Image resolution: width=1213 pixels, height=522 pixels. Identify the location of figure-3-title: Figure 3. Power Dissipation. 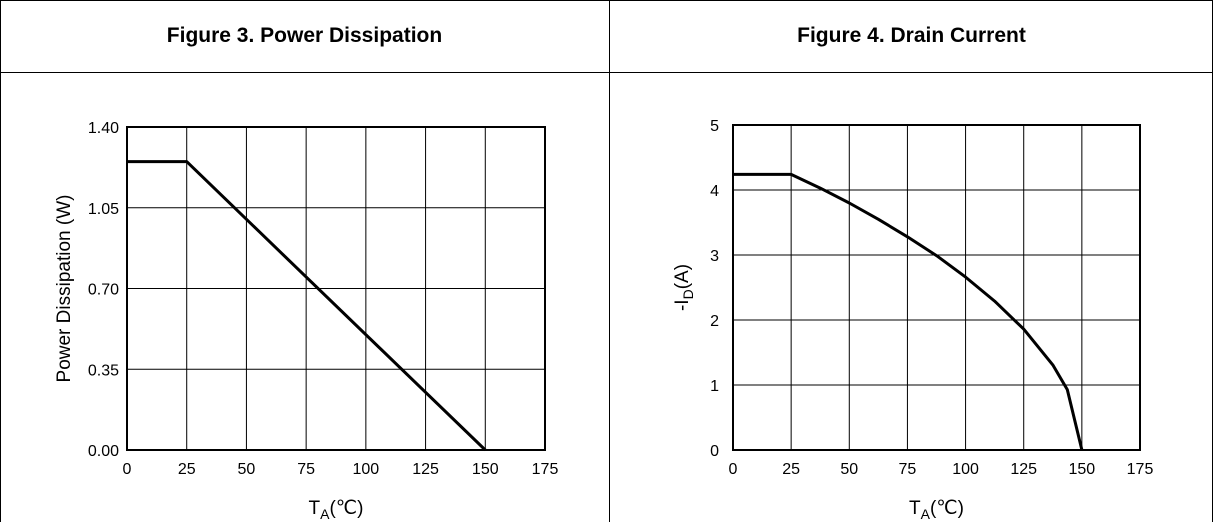
(304, 35).